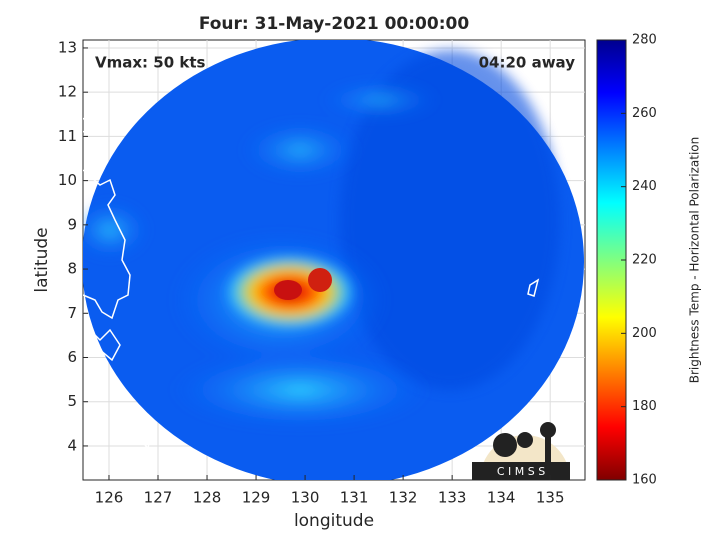 This screenshot has height=544, width=720. I want to click on x-tick-label: 129, so click(256, 498).